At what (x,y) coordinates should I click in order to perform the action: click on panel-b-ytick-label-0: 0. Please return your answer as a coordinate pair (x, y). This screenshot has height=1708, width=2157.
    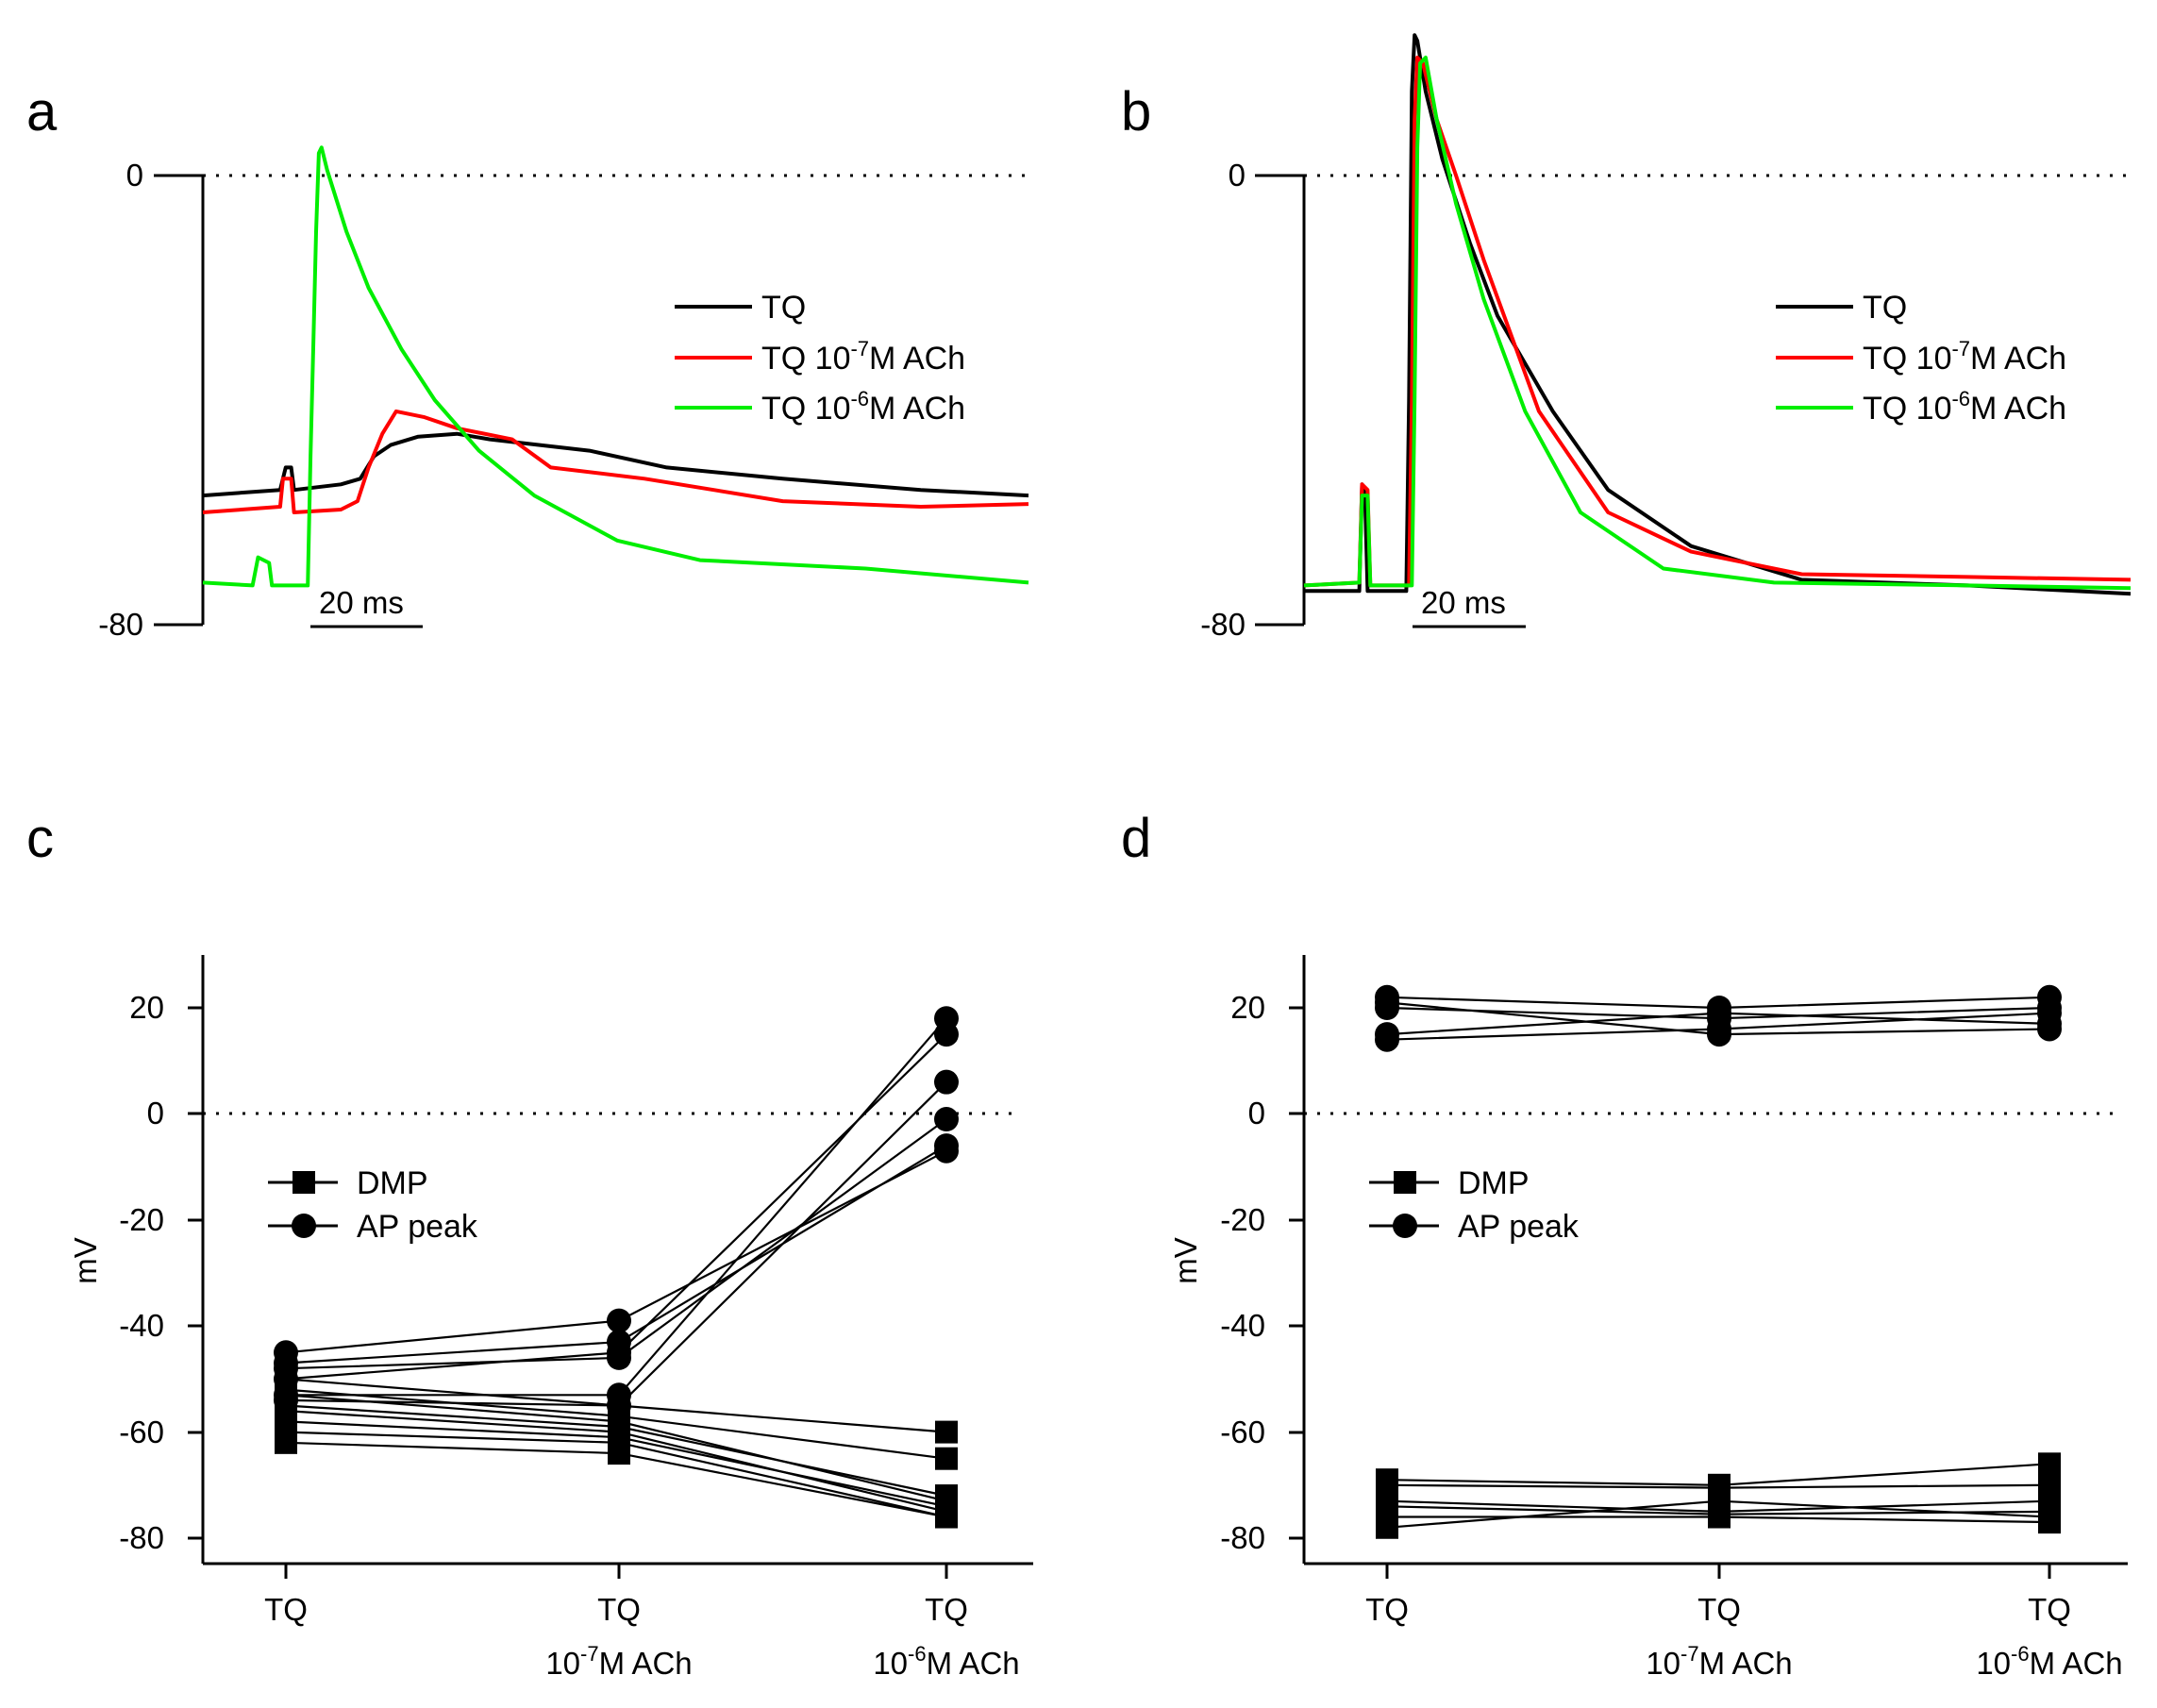
    Looking at the image, I should click on (1237, 175).